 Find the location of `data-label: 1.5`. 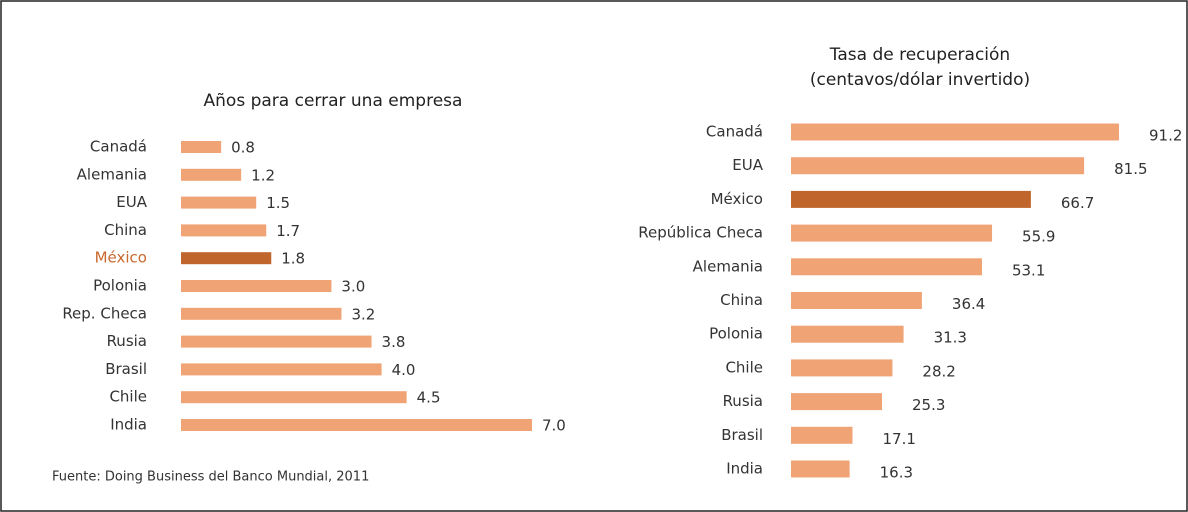

data-label: 1.5 is located at coordinates (278, 203).